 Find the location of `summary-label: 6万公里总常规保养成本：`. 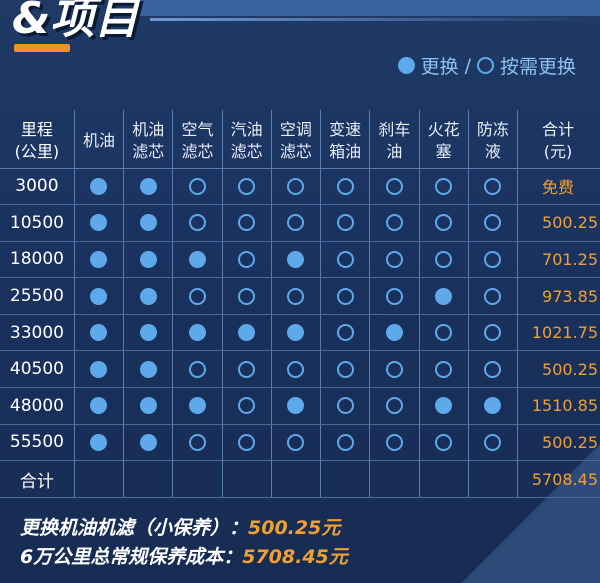

summary-label: 6万公里总常规保养成本： is located at coordinates (131, 557).